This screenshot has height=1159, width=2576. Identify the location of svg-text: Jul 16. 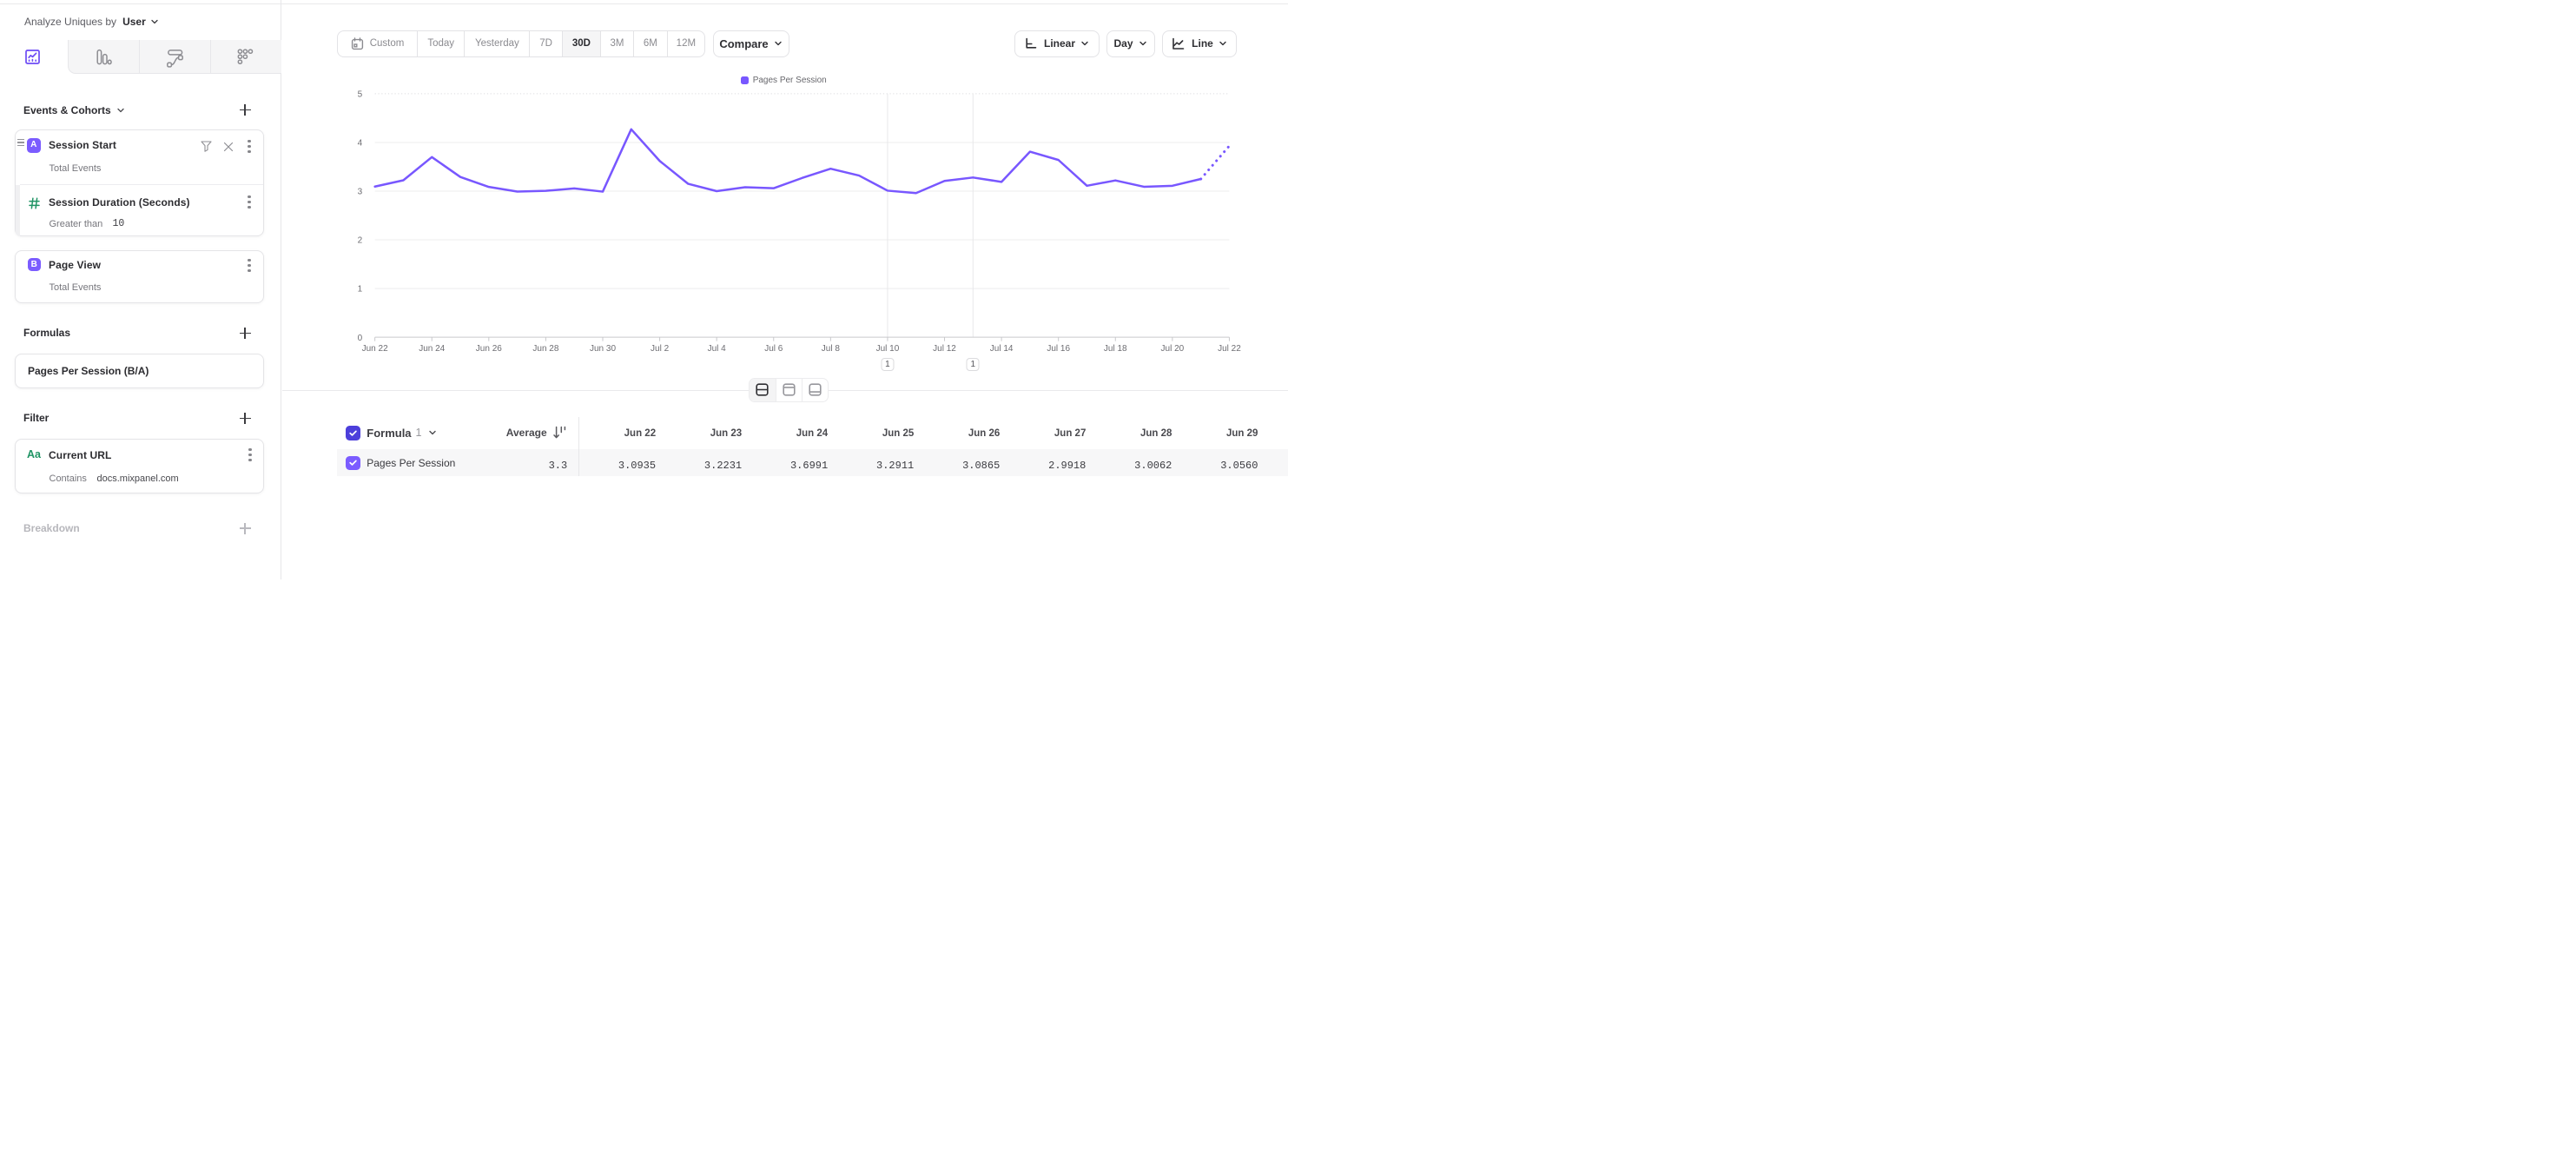
(1058, 349).